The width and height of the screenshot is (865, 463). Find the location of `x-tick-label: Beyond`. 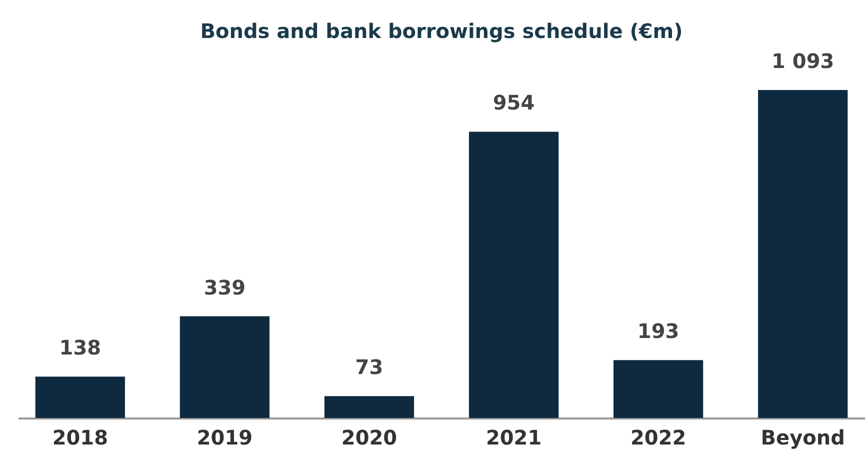

x-tick-label: Beyond is located at coordinates (802, 438).